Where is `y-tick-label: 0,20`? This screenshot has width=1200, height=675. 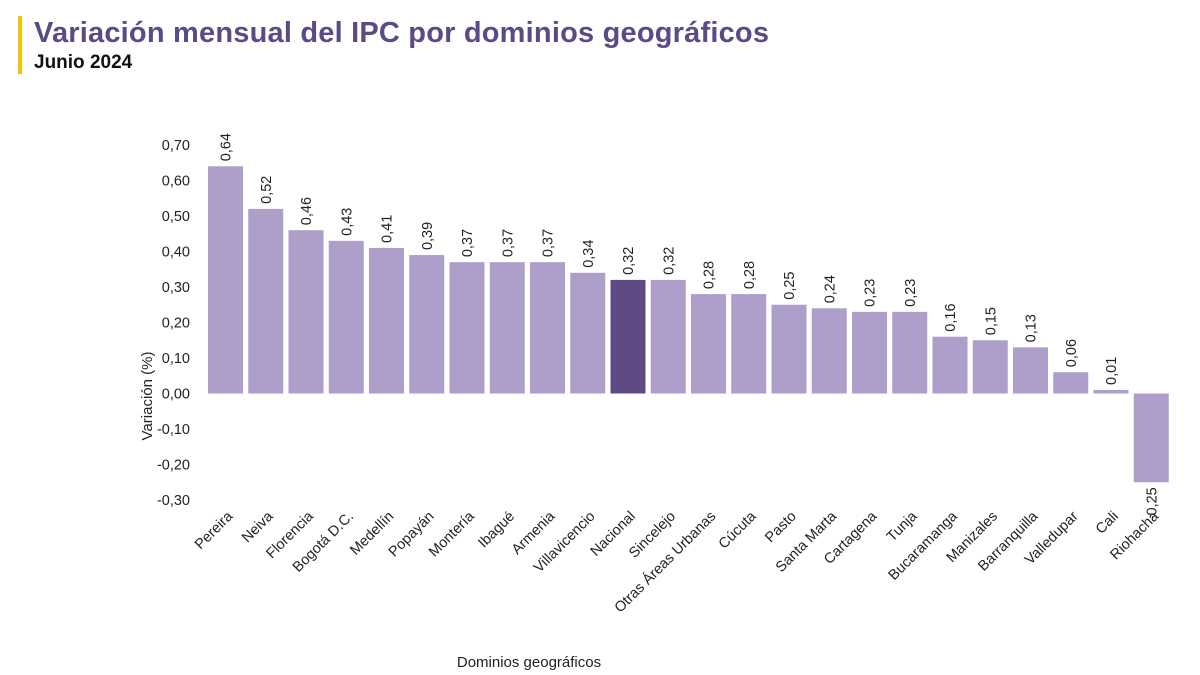 y-tick-label: 0,20 is located at coordinates (176, 324).